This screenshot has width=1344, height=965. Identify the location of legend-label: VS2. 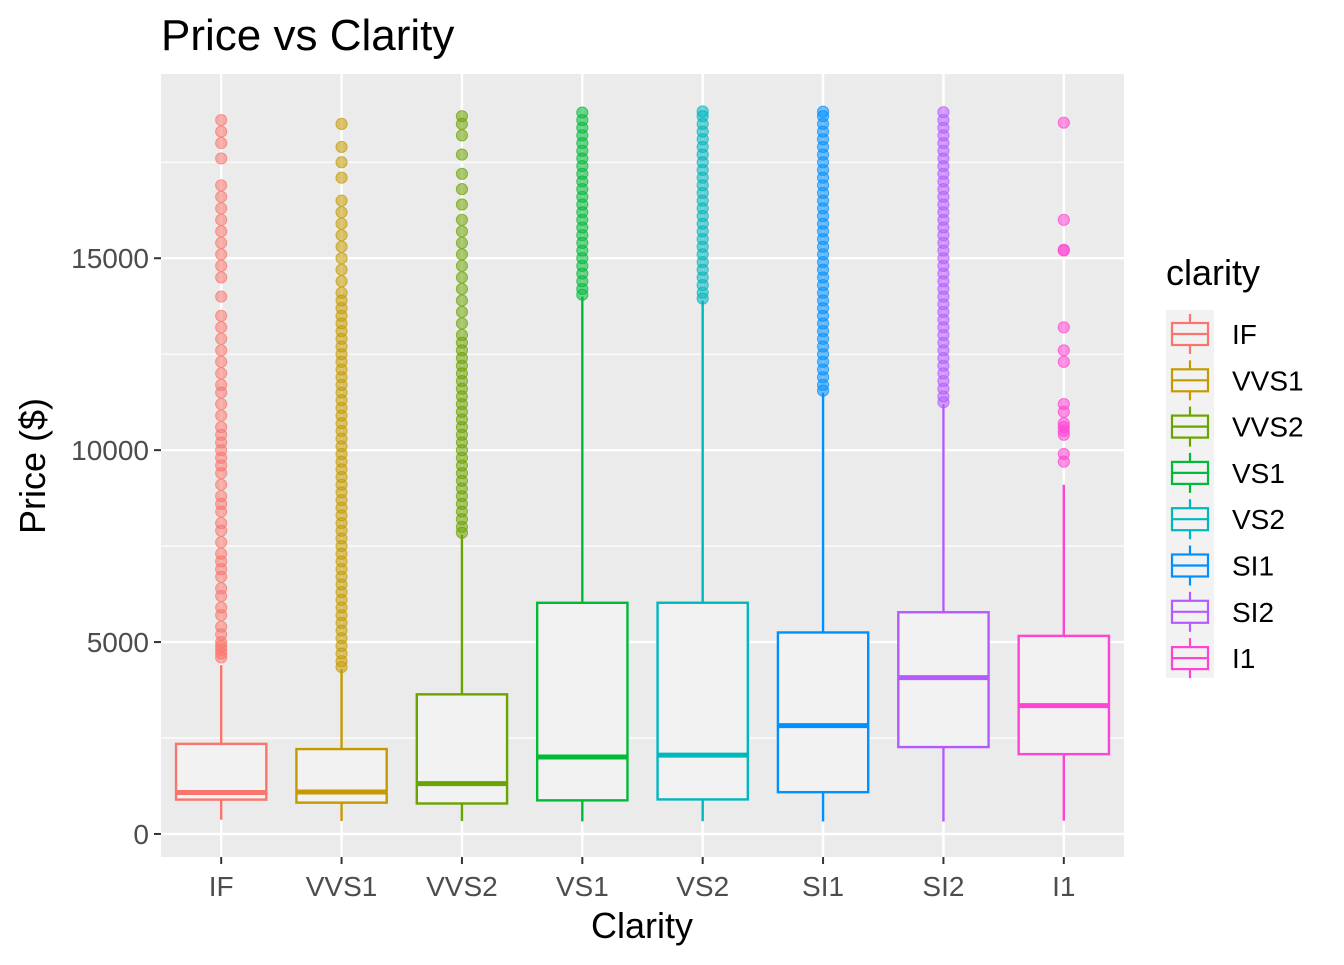
(1258, 519).